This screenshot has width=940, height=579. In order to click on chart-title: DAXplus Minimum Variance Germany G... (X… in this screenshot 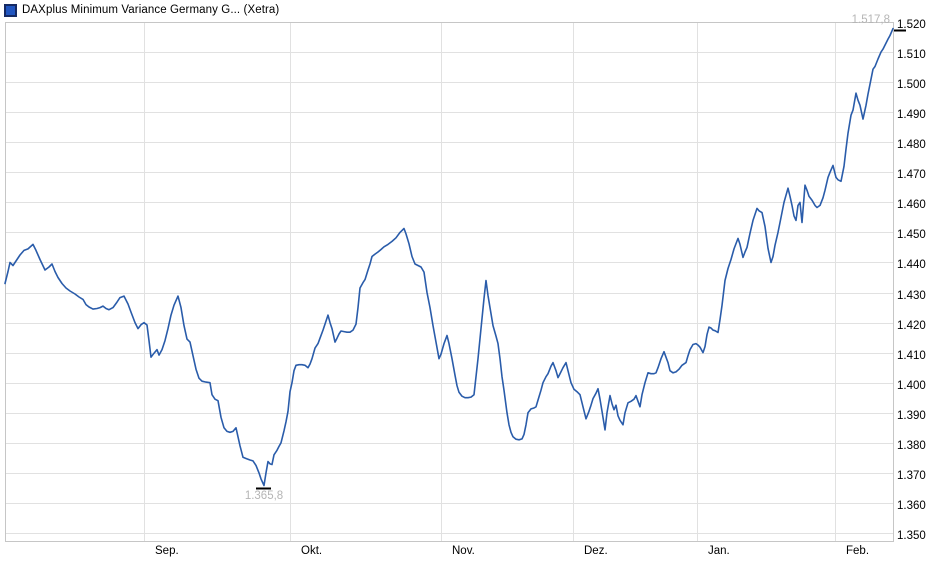, I will do `click(151, 10)`.